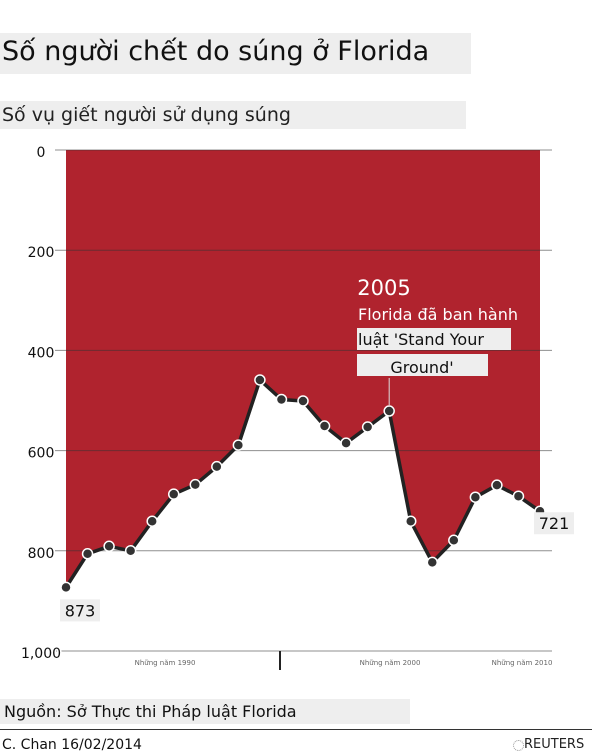  What do you see at coordinates (72, 745) in the screenshot?
I see `credit-text: C. Chan 16/02/2014` at bounding box center [72, 745].